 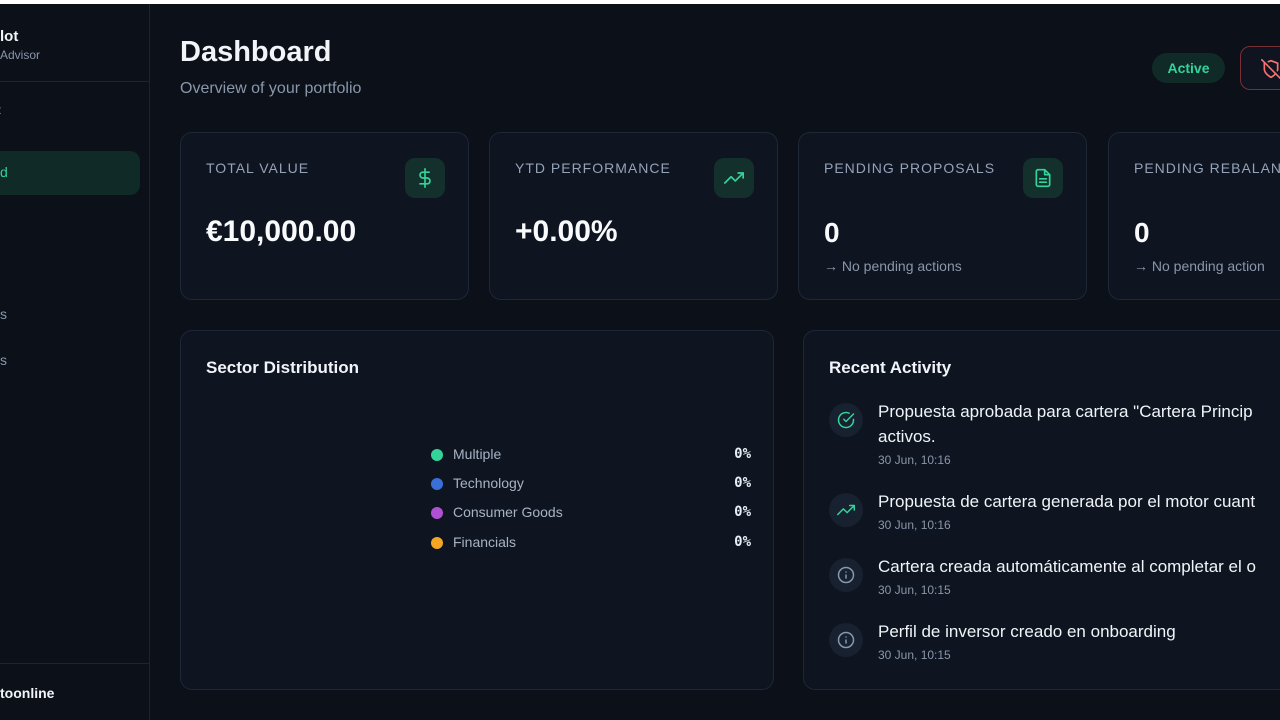 What do you see at coordinates (258, 168) in the screenshot?
I see `stat-label: TOTAL VALUE` at bounding box center [258, 168].